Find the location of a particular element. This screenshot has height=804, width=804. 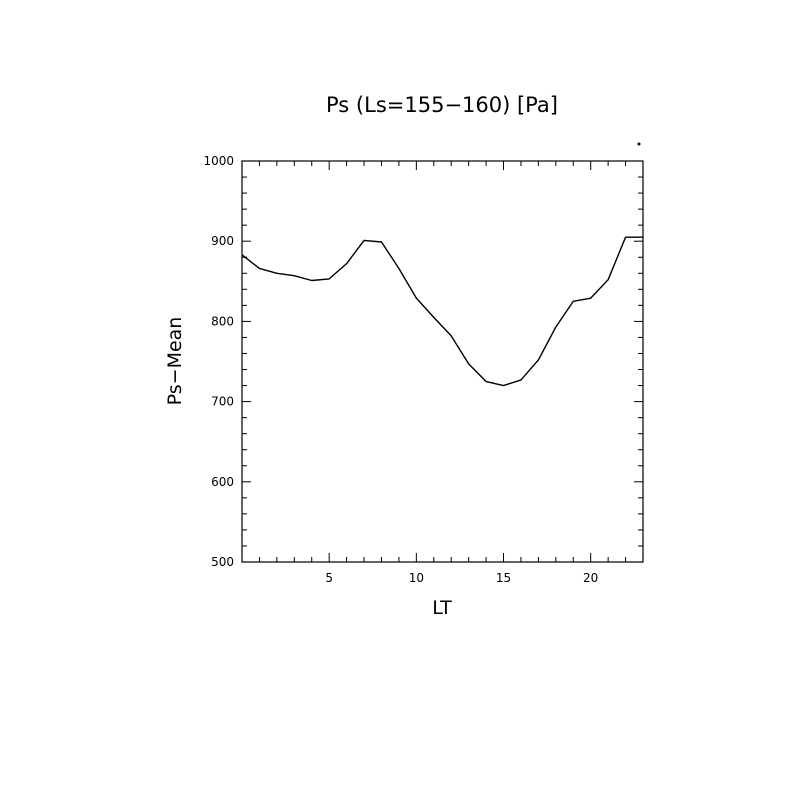

data-points is located at coordinates (442, 311).